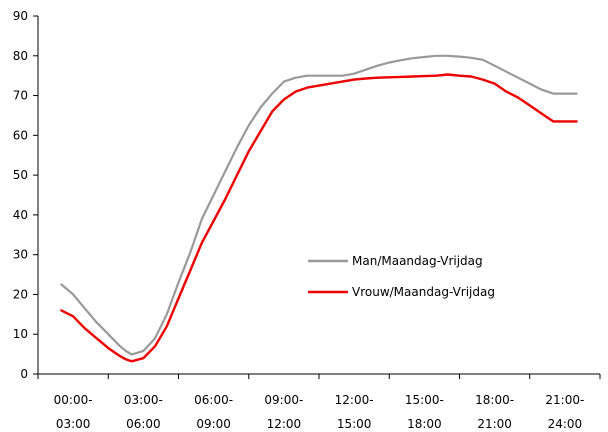 This screenshot has width=608, height=432. Describe the element at coordinates (565, 424) in the screenshot. I see `x-tick-label: 24:00` at that location.